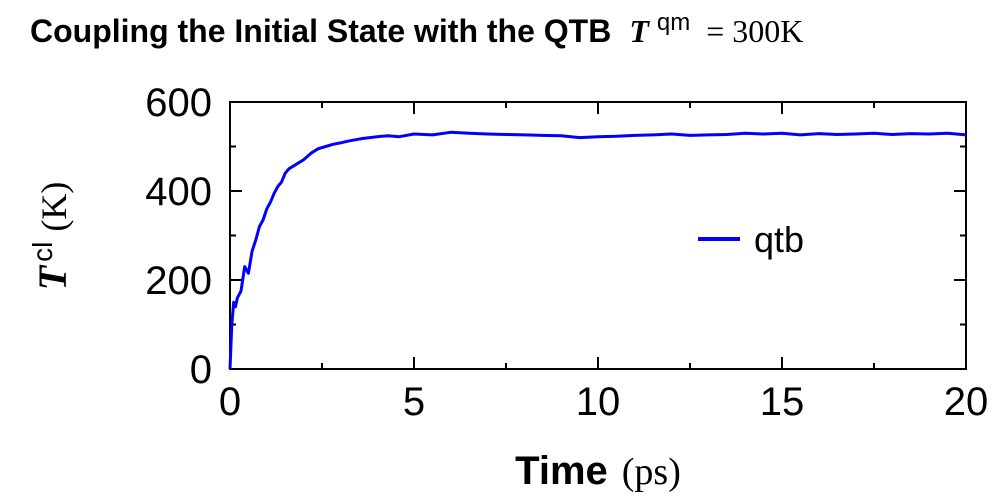 Image resolution: width=1008 pixels, height=502 pixels. Describe the element at coordinates (178, 281) in the screenshot. I see `y-tick-label: 200` at that location.